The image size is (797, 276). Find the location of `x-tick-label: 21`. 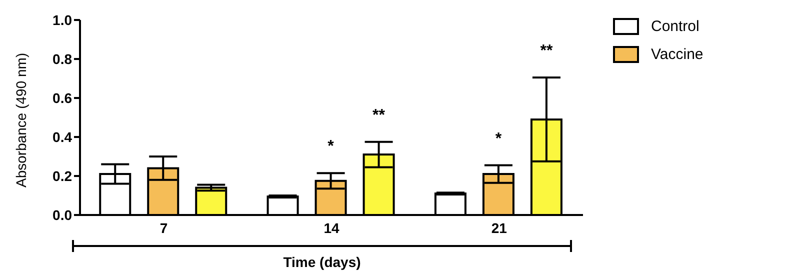

x-tick-label: 21 is located at coordinates (499, 228).